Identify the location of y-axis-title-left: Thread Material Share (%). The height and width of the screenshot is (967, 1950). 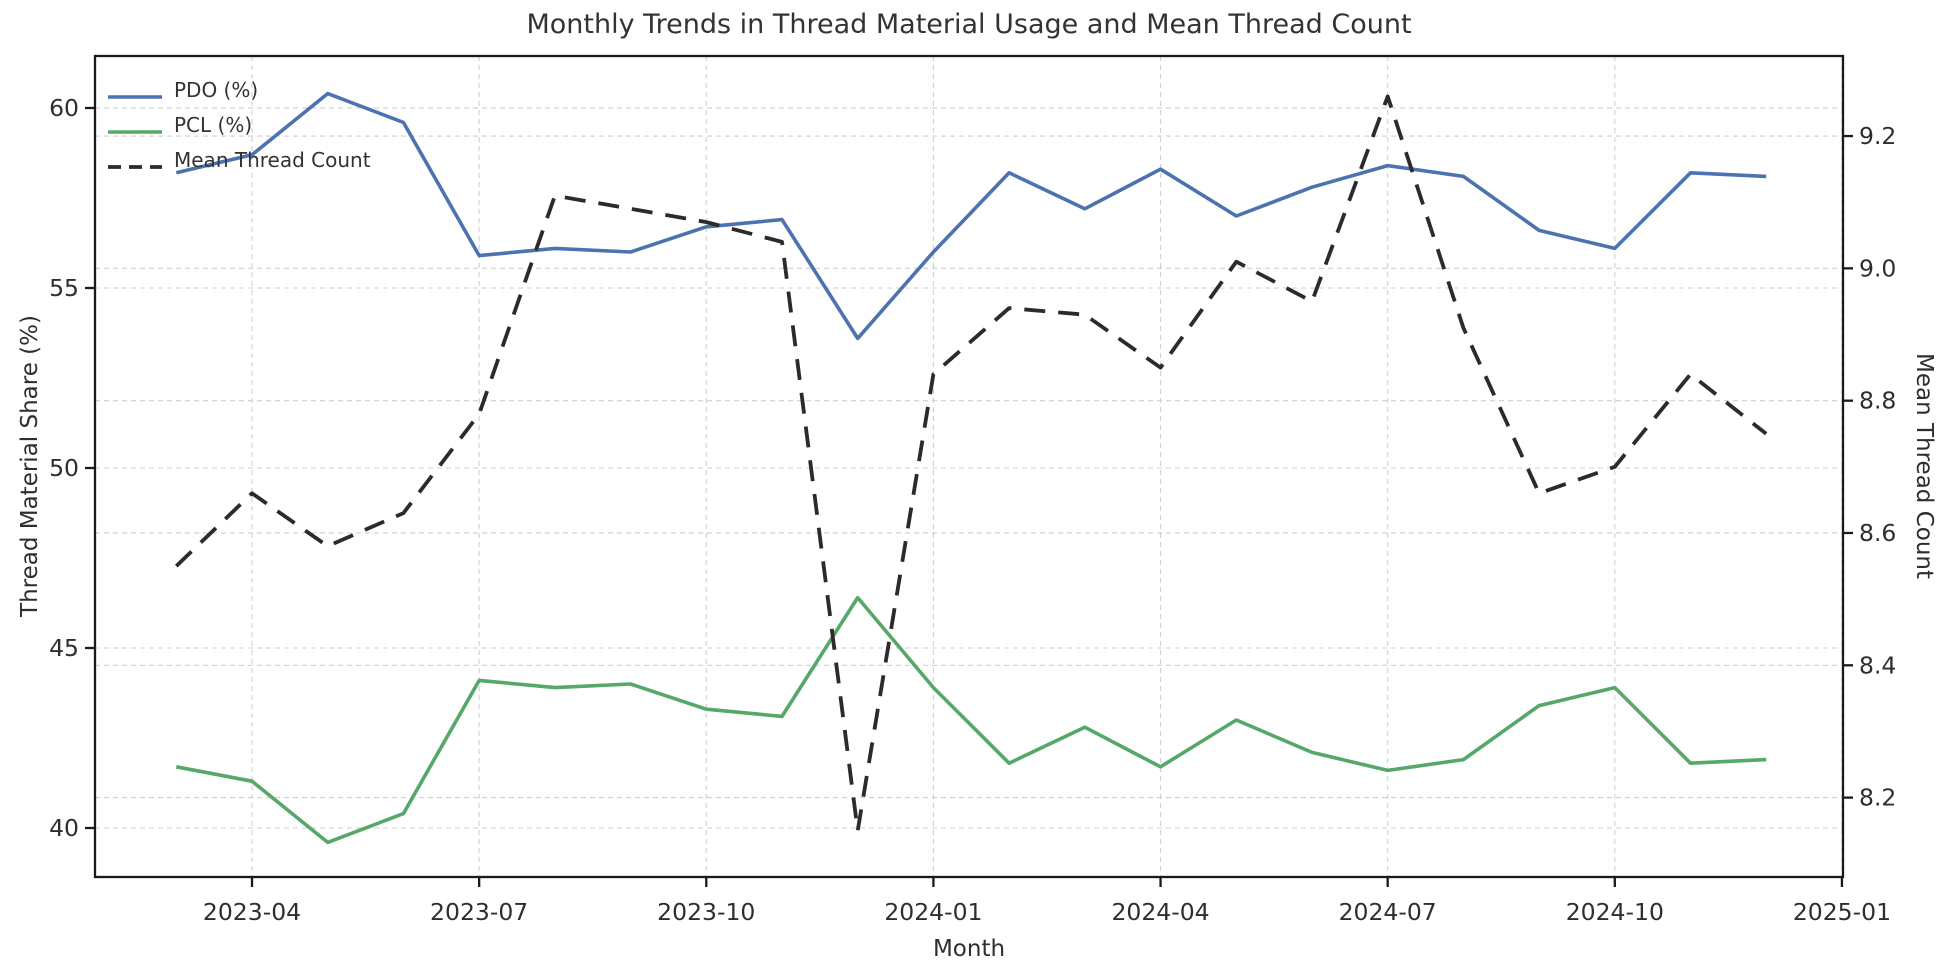
(30, 466).